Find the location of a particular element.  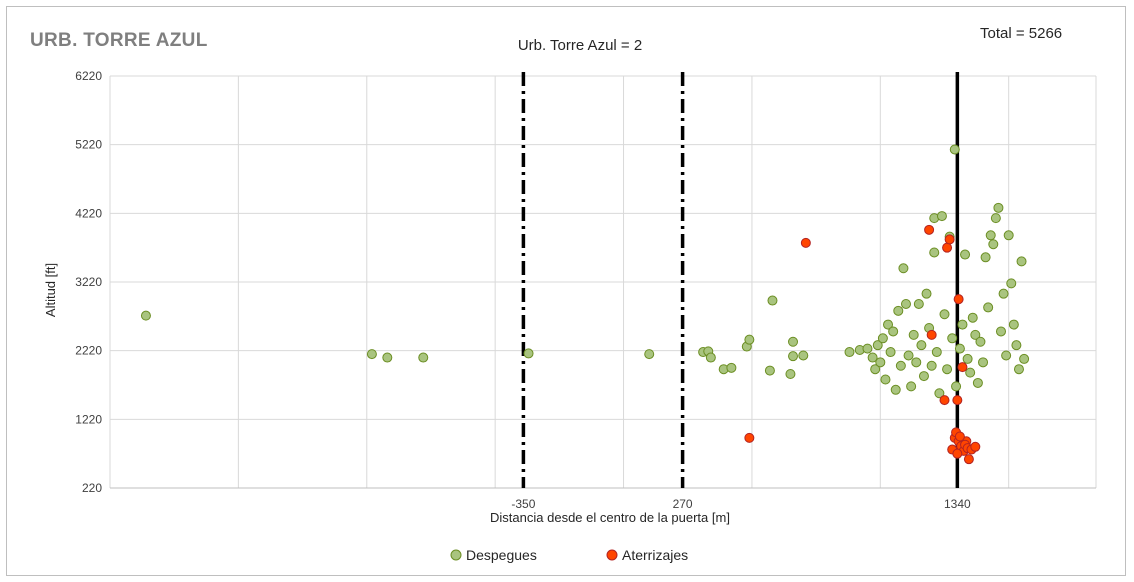

y-tick-label: 6220 is located at coordinates (88, 76).